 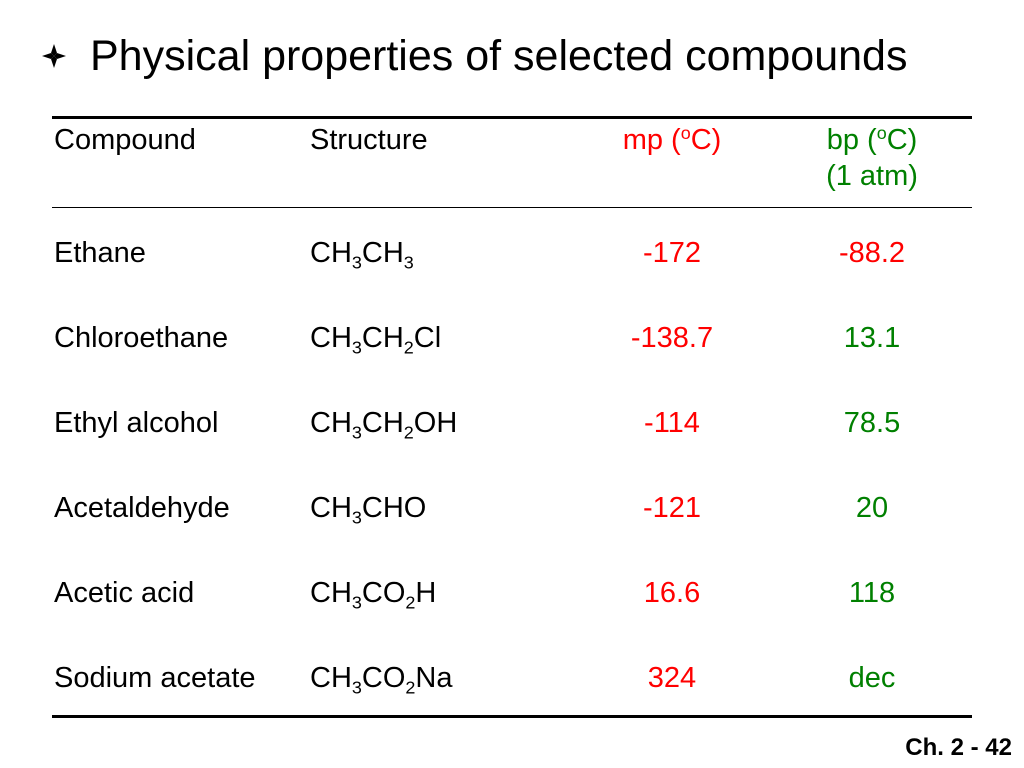 I want to click on structure-formula: CH3CO2Na, so click(x=381, y=680).